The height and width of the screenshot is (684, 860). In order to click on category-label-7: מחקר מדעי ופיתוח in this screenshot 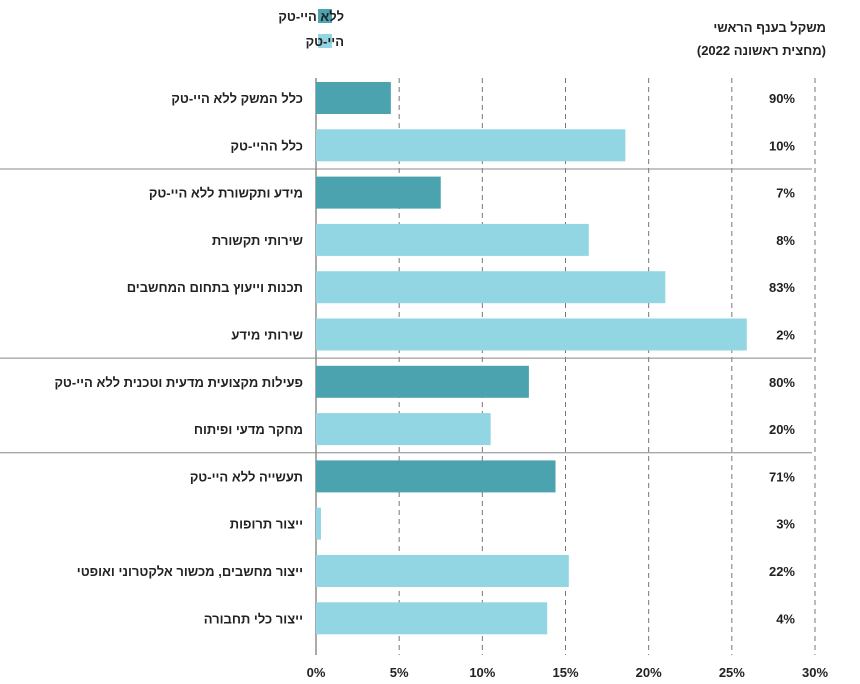, I will do `click(248, 429)`.